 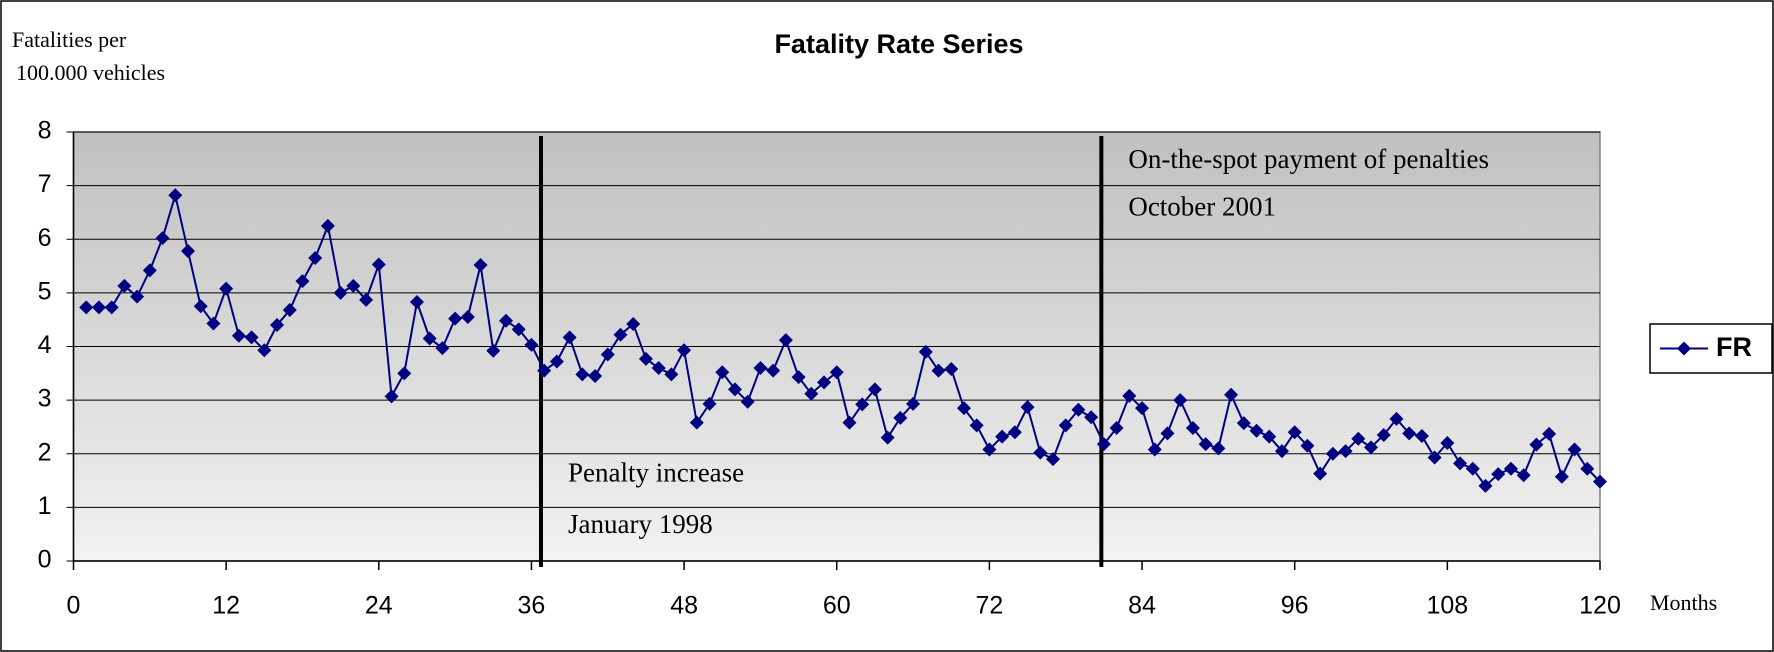 What do you see at coordinates (1683, 602) in the screenshot?
I see `x-axis-label: Months` at bounding box center [1683, 602].